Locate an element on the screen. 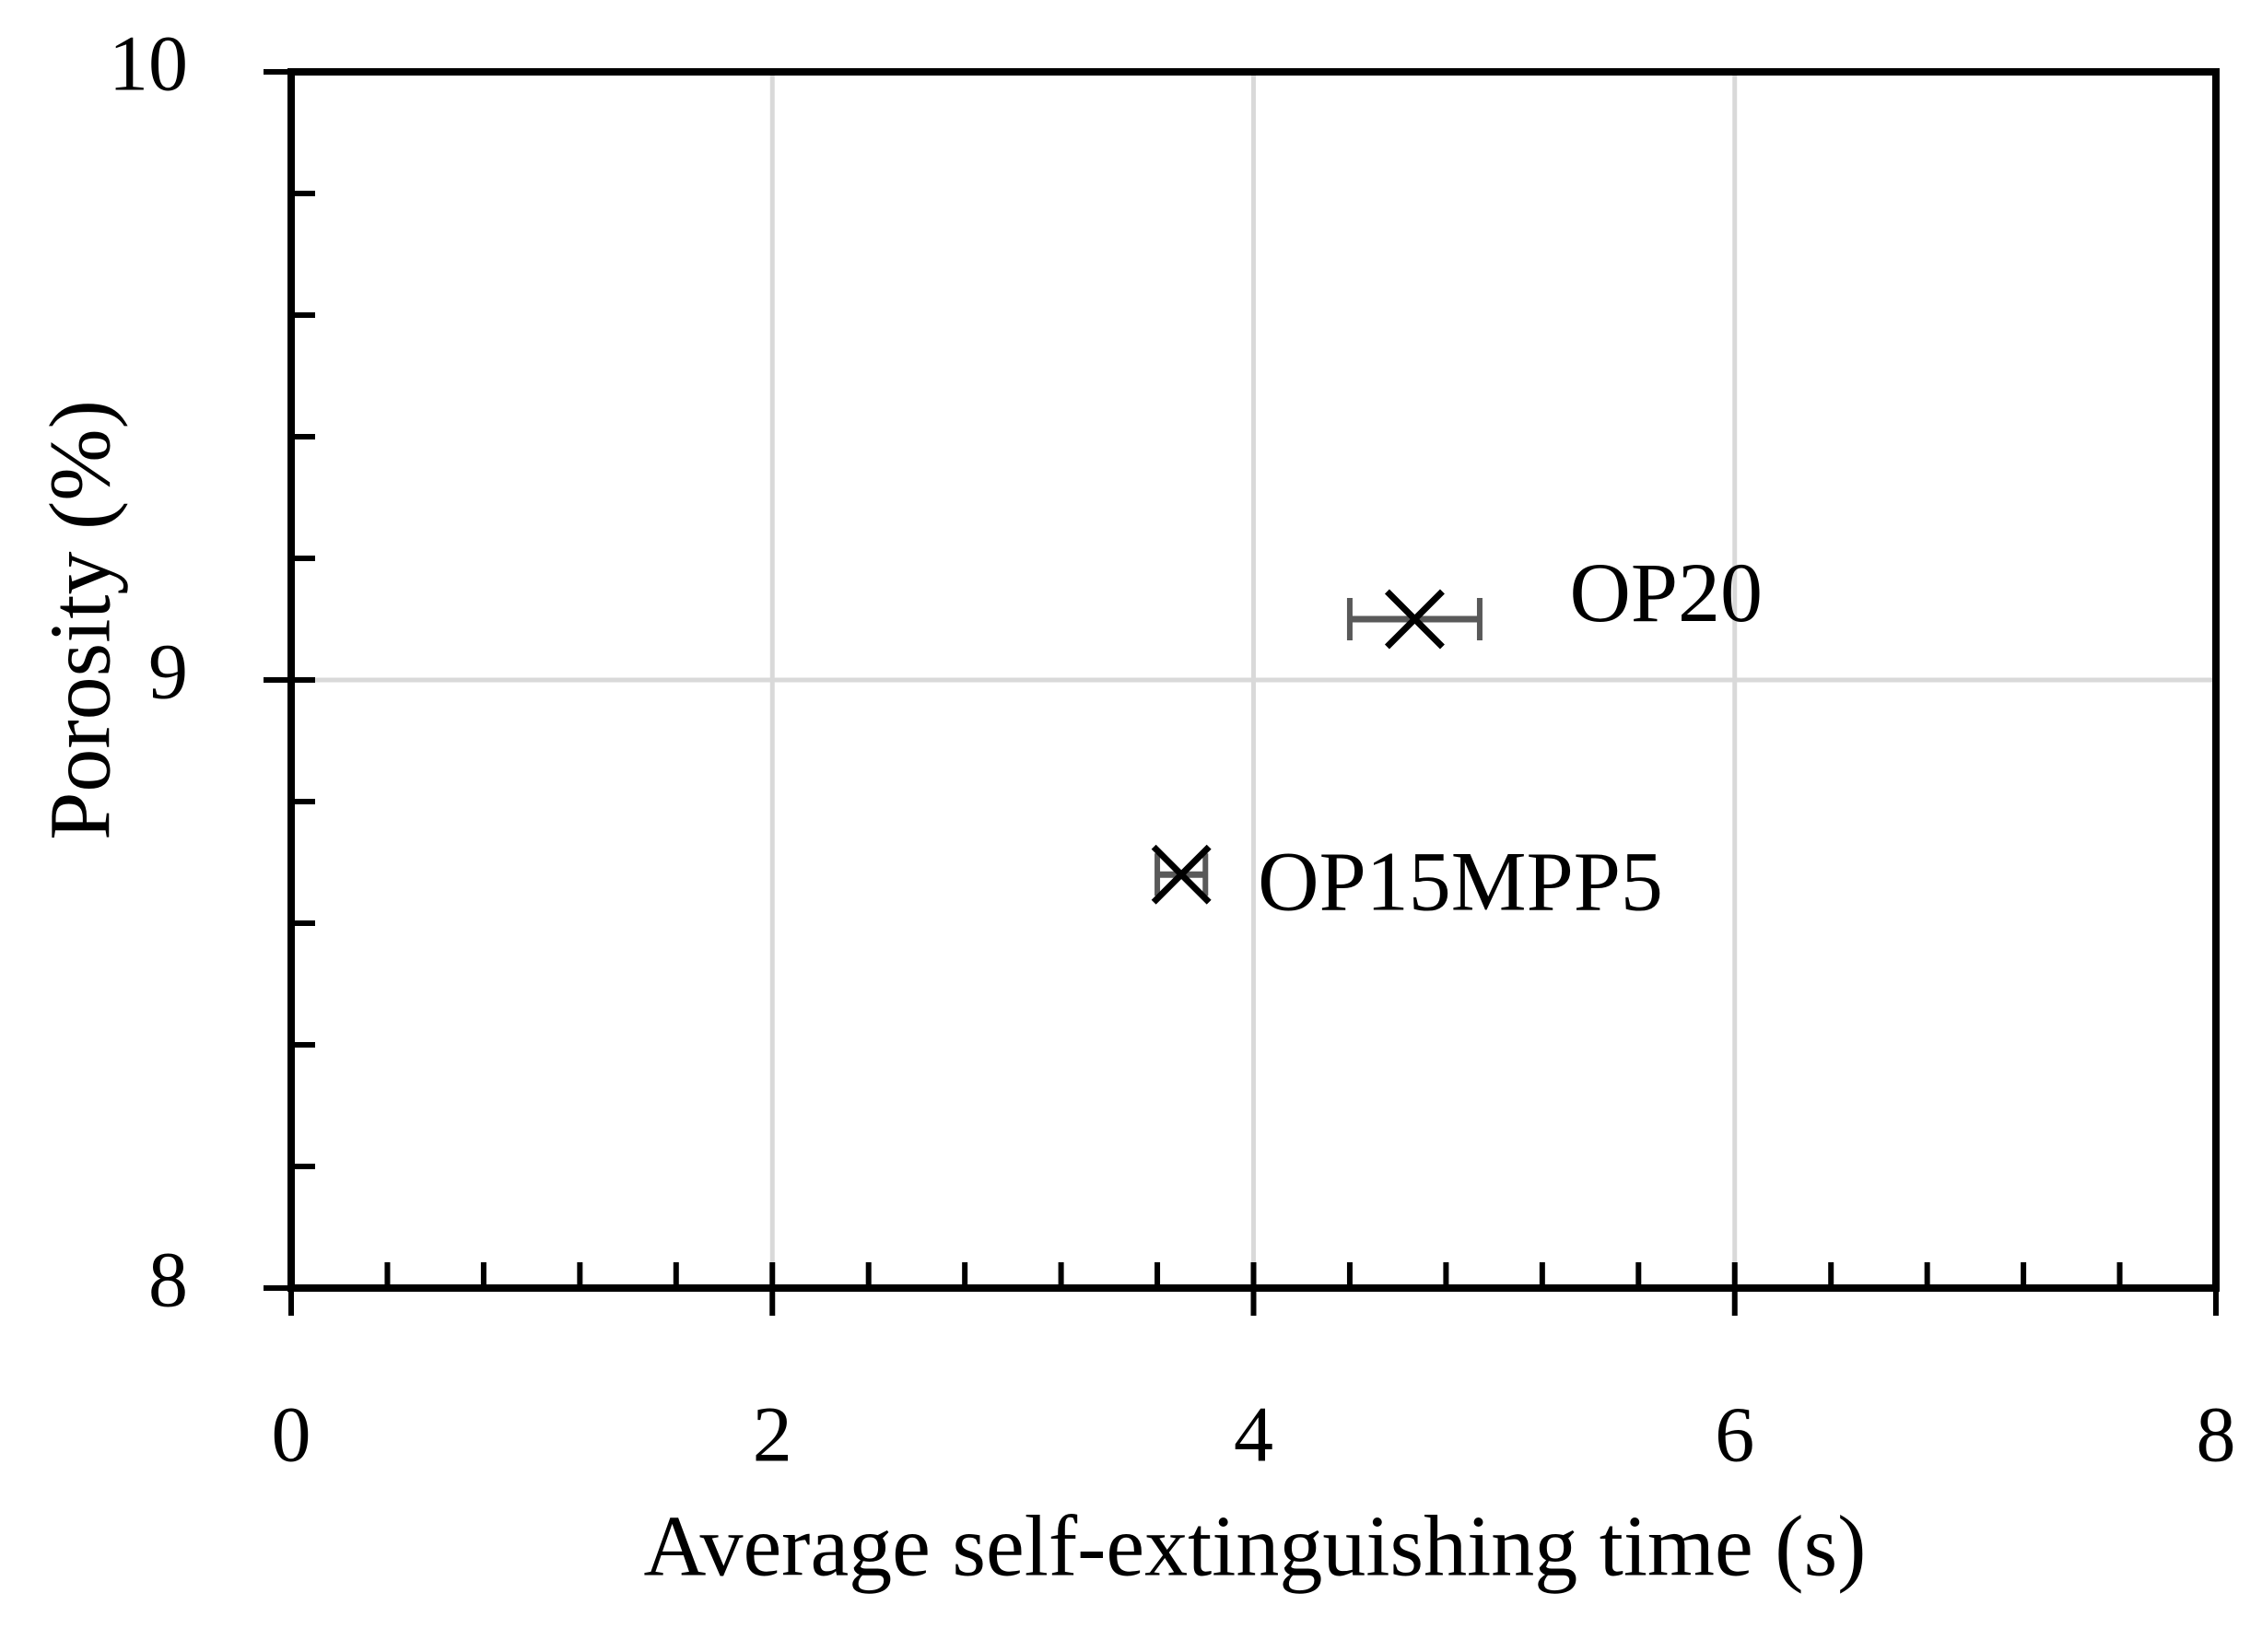 The height and width of the screenshot is (1652, 2262). x-tick-label: 6 is located at coordinates (1734, 1434).